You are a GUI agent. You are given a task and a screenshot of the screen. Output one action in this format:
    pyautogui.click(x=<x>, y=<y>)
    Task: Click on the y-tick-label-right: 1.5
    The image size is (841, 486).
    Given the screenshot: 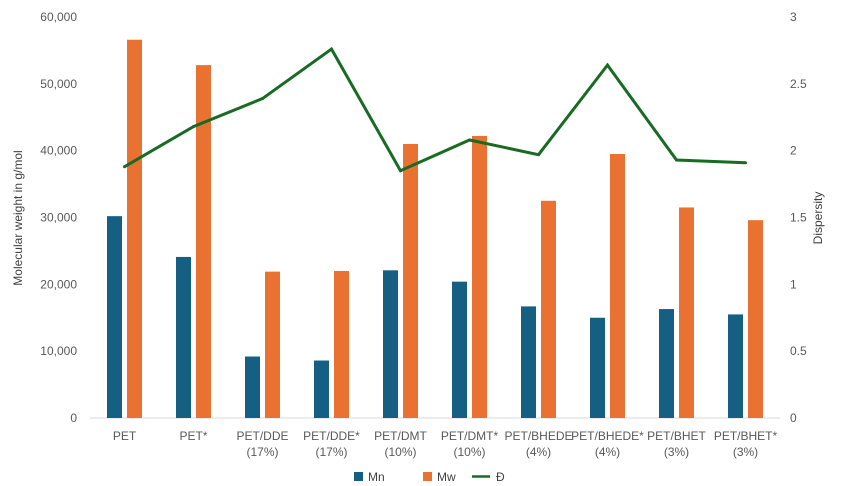 What is the action you would take?
    pyautogui.click(x=798, y=218)
    